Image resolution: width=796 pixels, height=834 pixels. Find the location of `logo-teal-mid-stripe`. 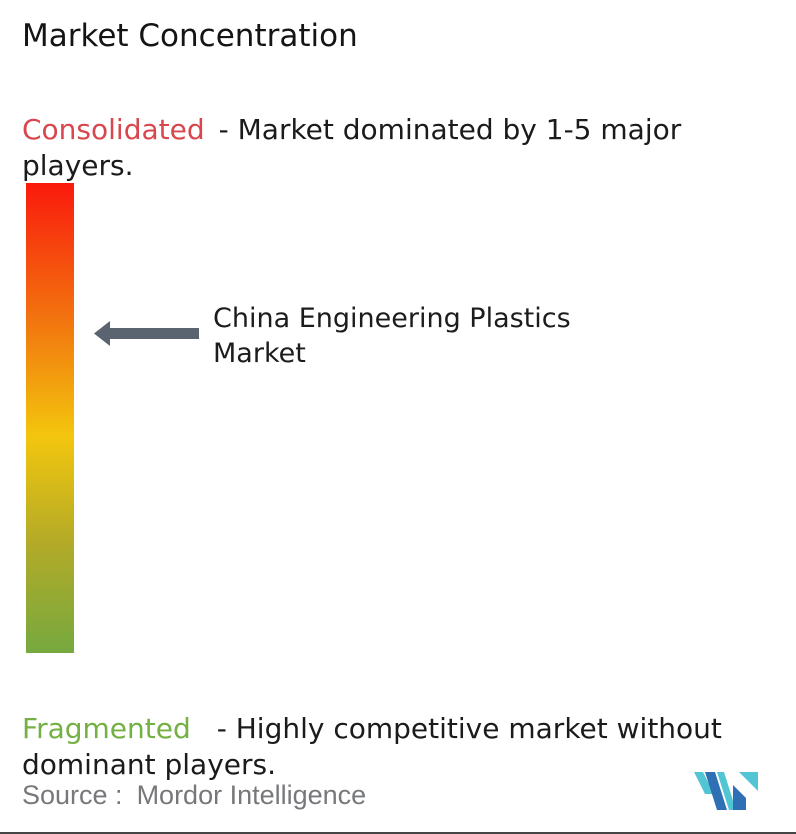

logo-teal-mid-stripe is located at coordinates (726, 791).